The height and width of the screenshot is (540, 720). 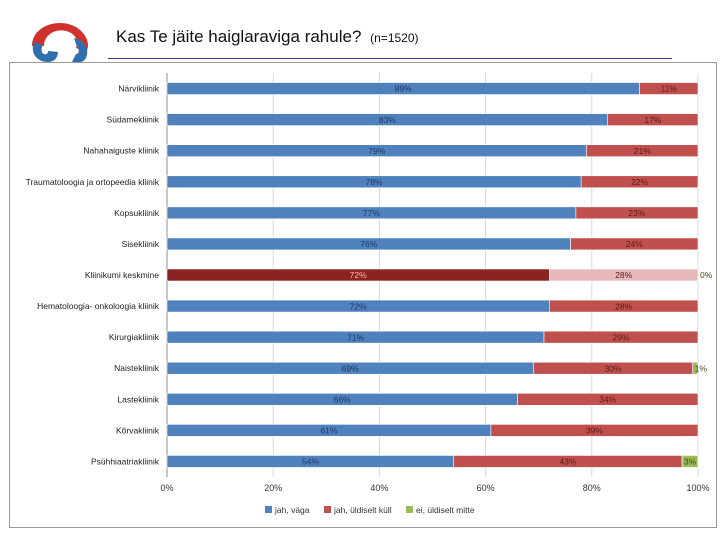 What do you see at coordinates (486, 488) in the screenshot?
I see `x-tick-label: 60%` at bounding box center [486, 488].